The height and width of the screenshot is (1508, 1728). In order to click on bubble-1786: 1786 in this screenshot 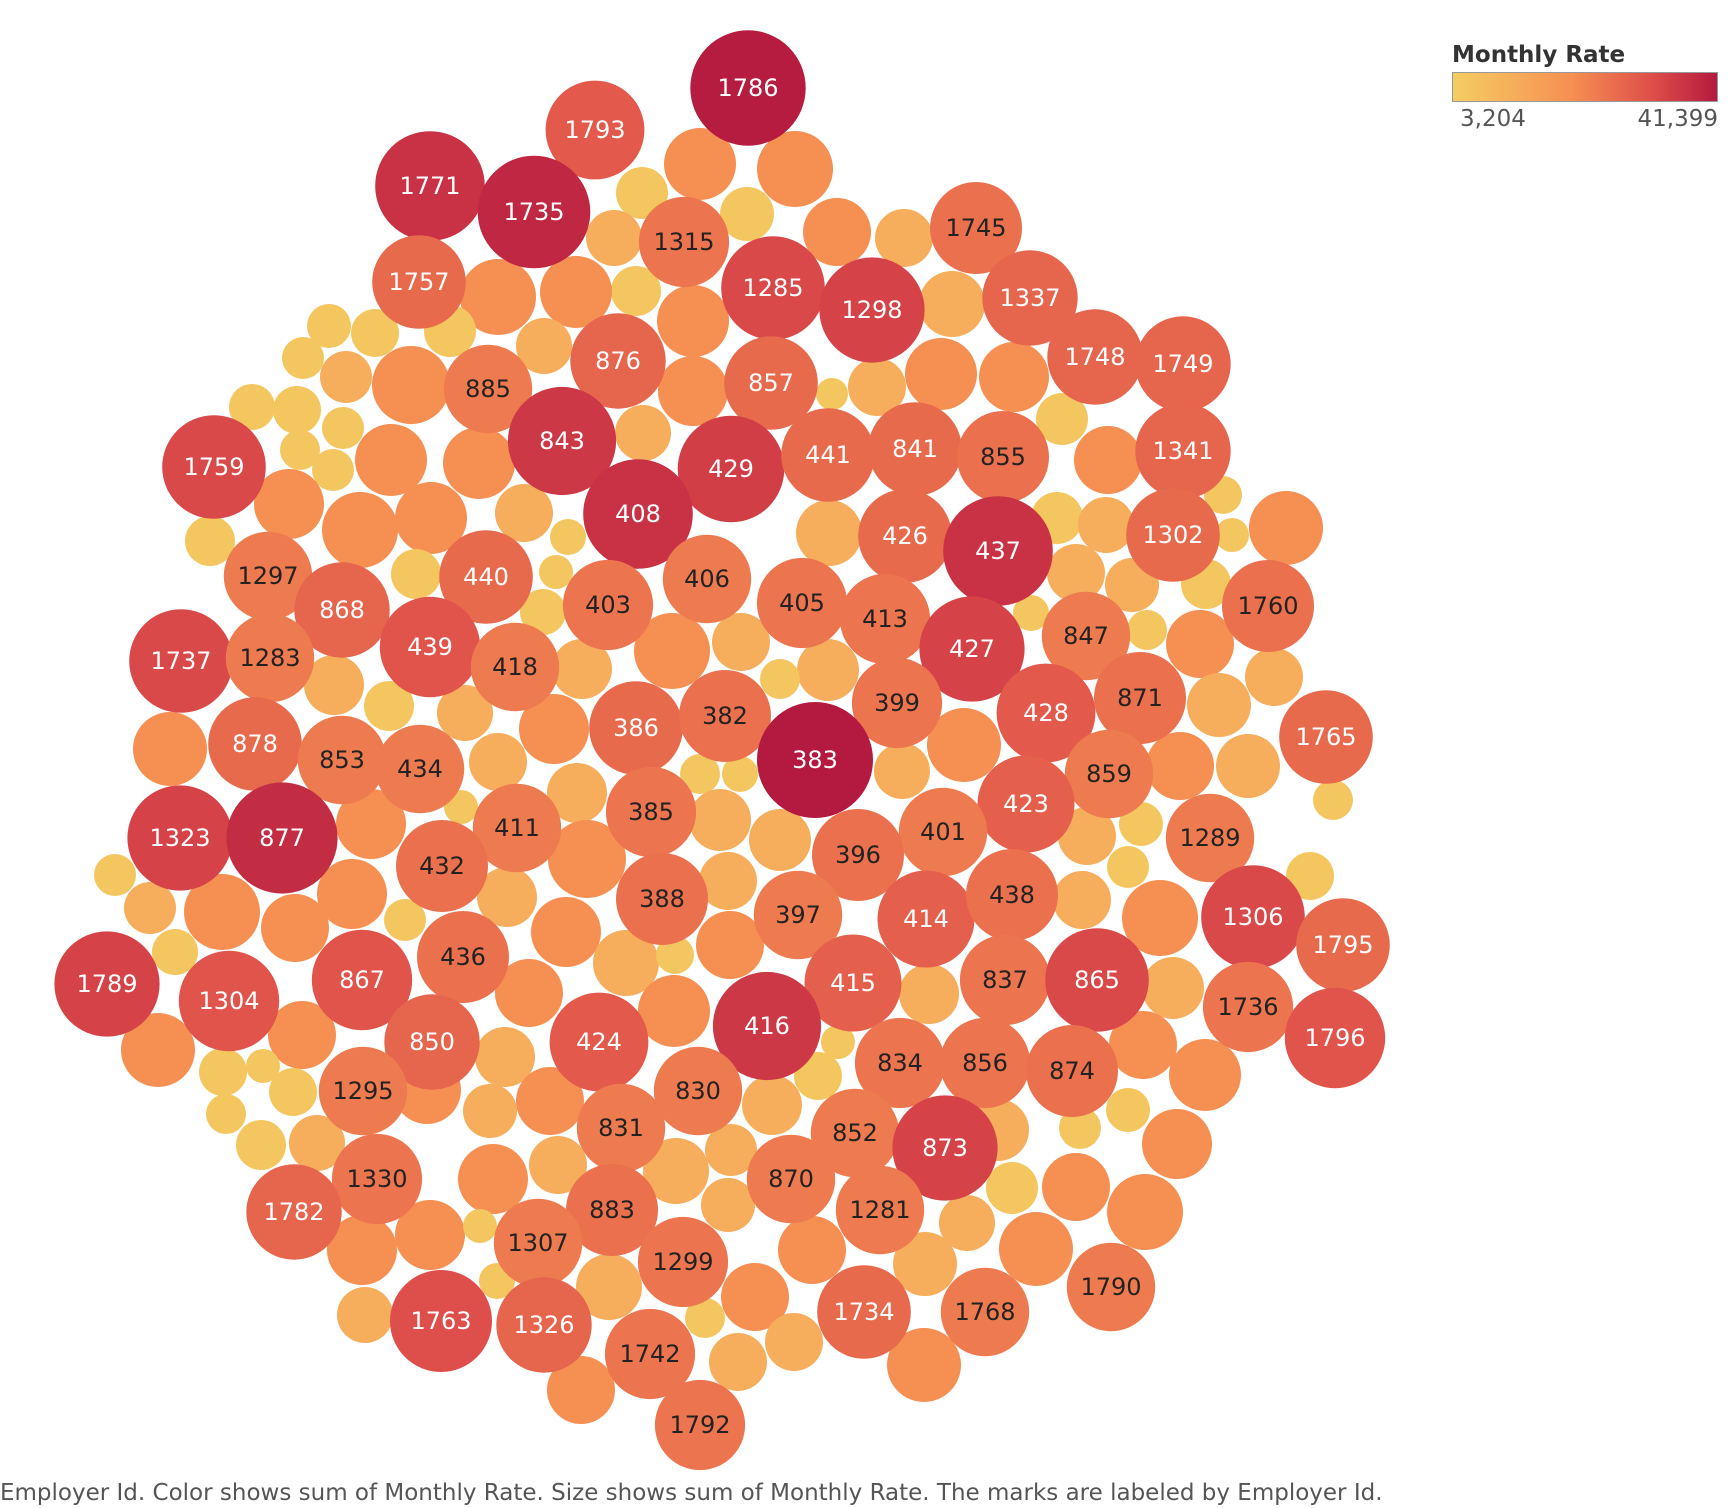, I will do `click(748, 88)`.